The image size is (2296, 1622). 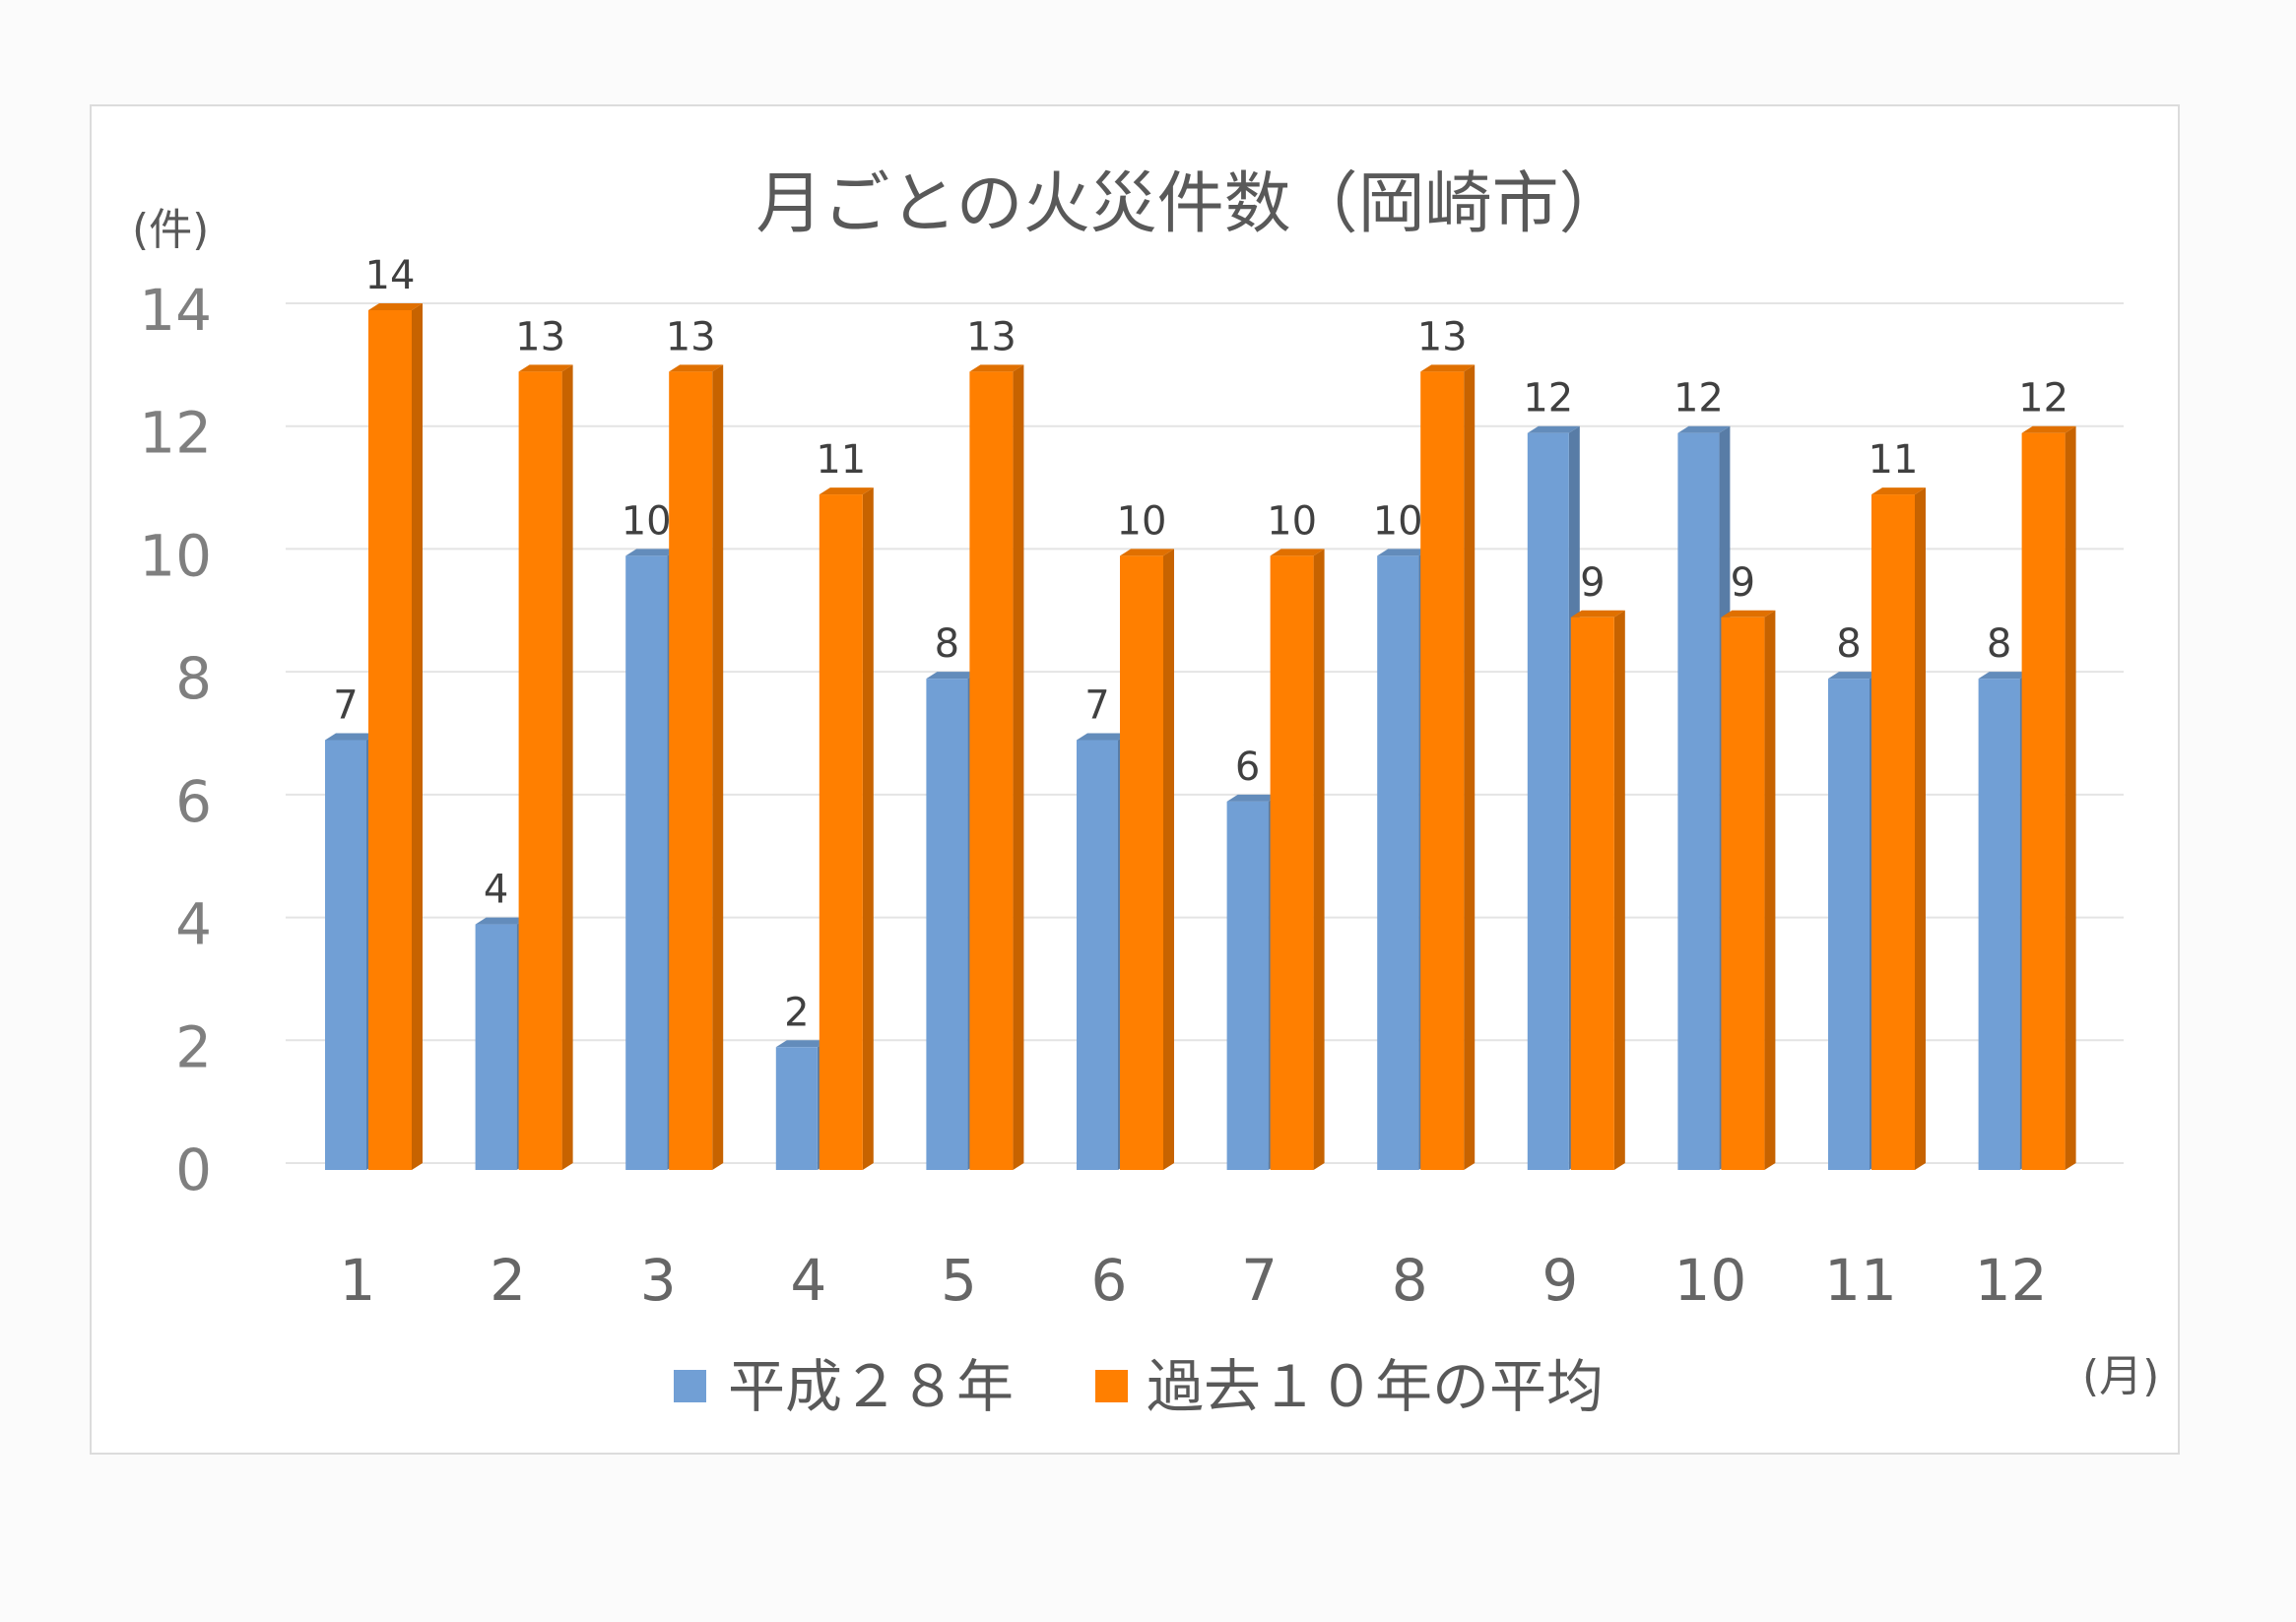 I want to click on y-tick-label: 4, so click(x=193, y=924).